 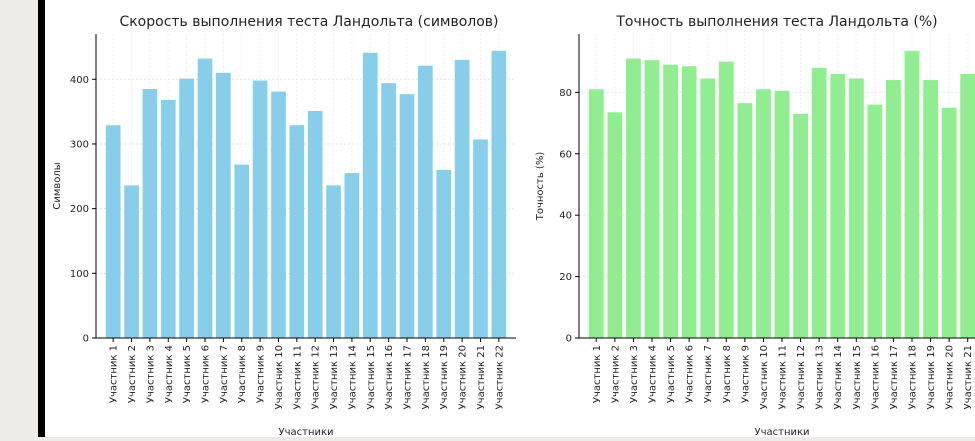 What do you see at coordinates (540, 187) in the screenshot?
I see `y-axis-label: Точность (%)` at bounding box center [540, 187].